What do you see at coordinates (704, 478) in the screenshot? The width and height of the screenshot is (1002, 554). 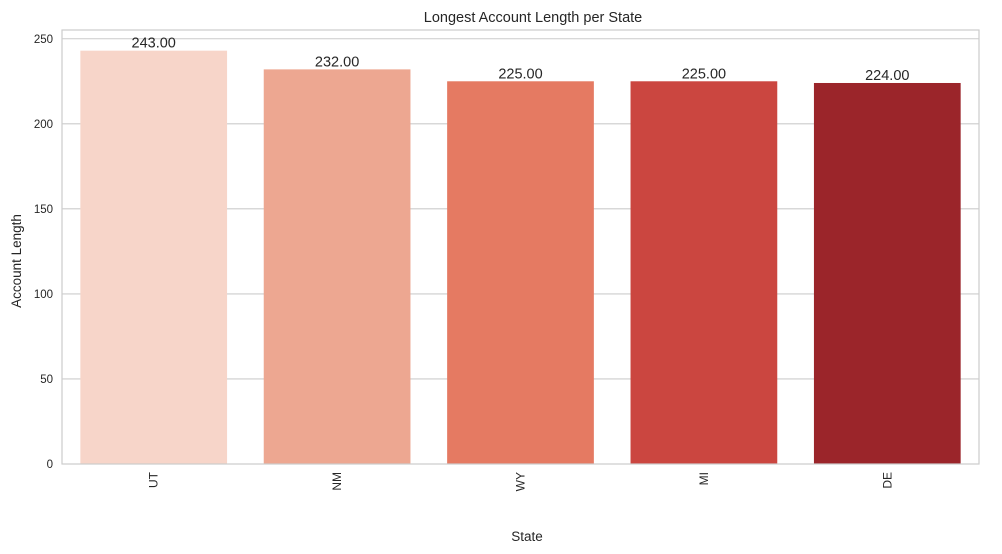 I see `x-tick-label: MI` at bounding box center [704, 478].